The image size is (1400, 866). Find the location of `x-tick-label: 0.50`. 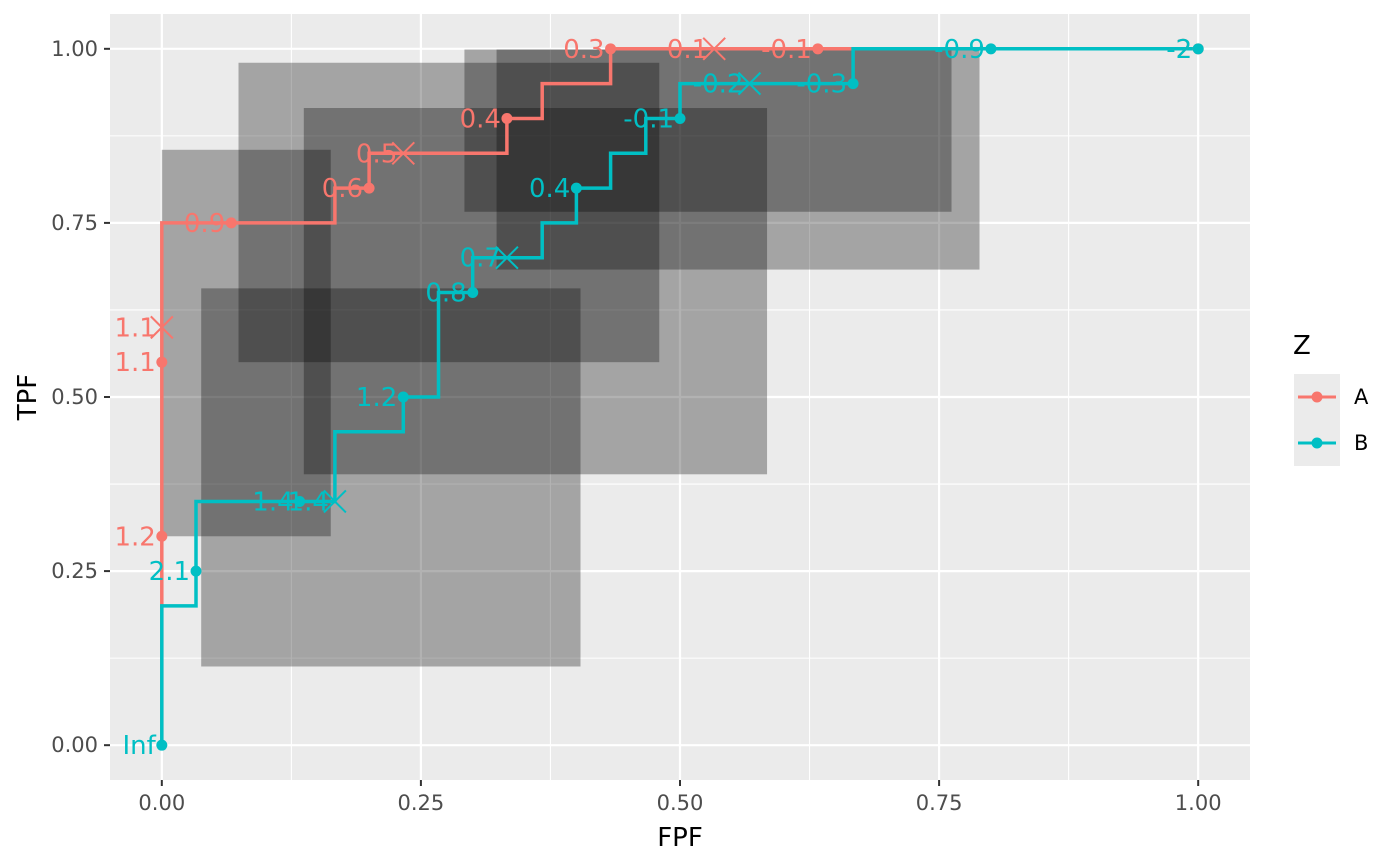

x-tick-label: 0.50 is located at coordinates (680, 803).